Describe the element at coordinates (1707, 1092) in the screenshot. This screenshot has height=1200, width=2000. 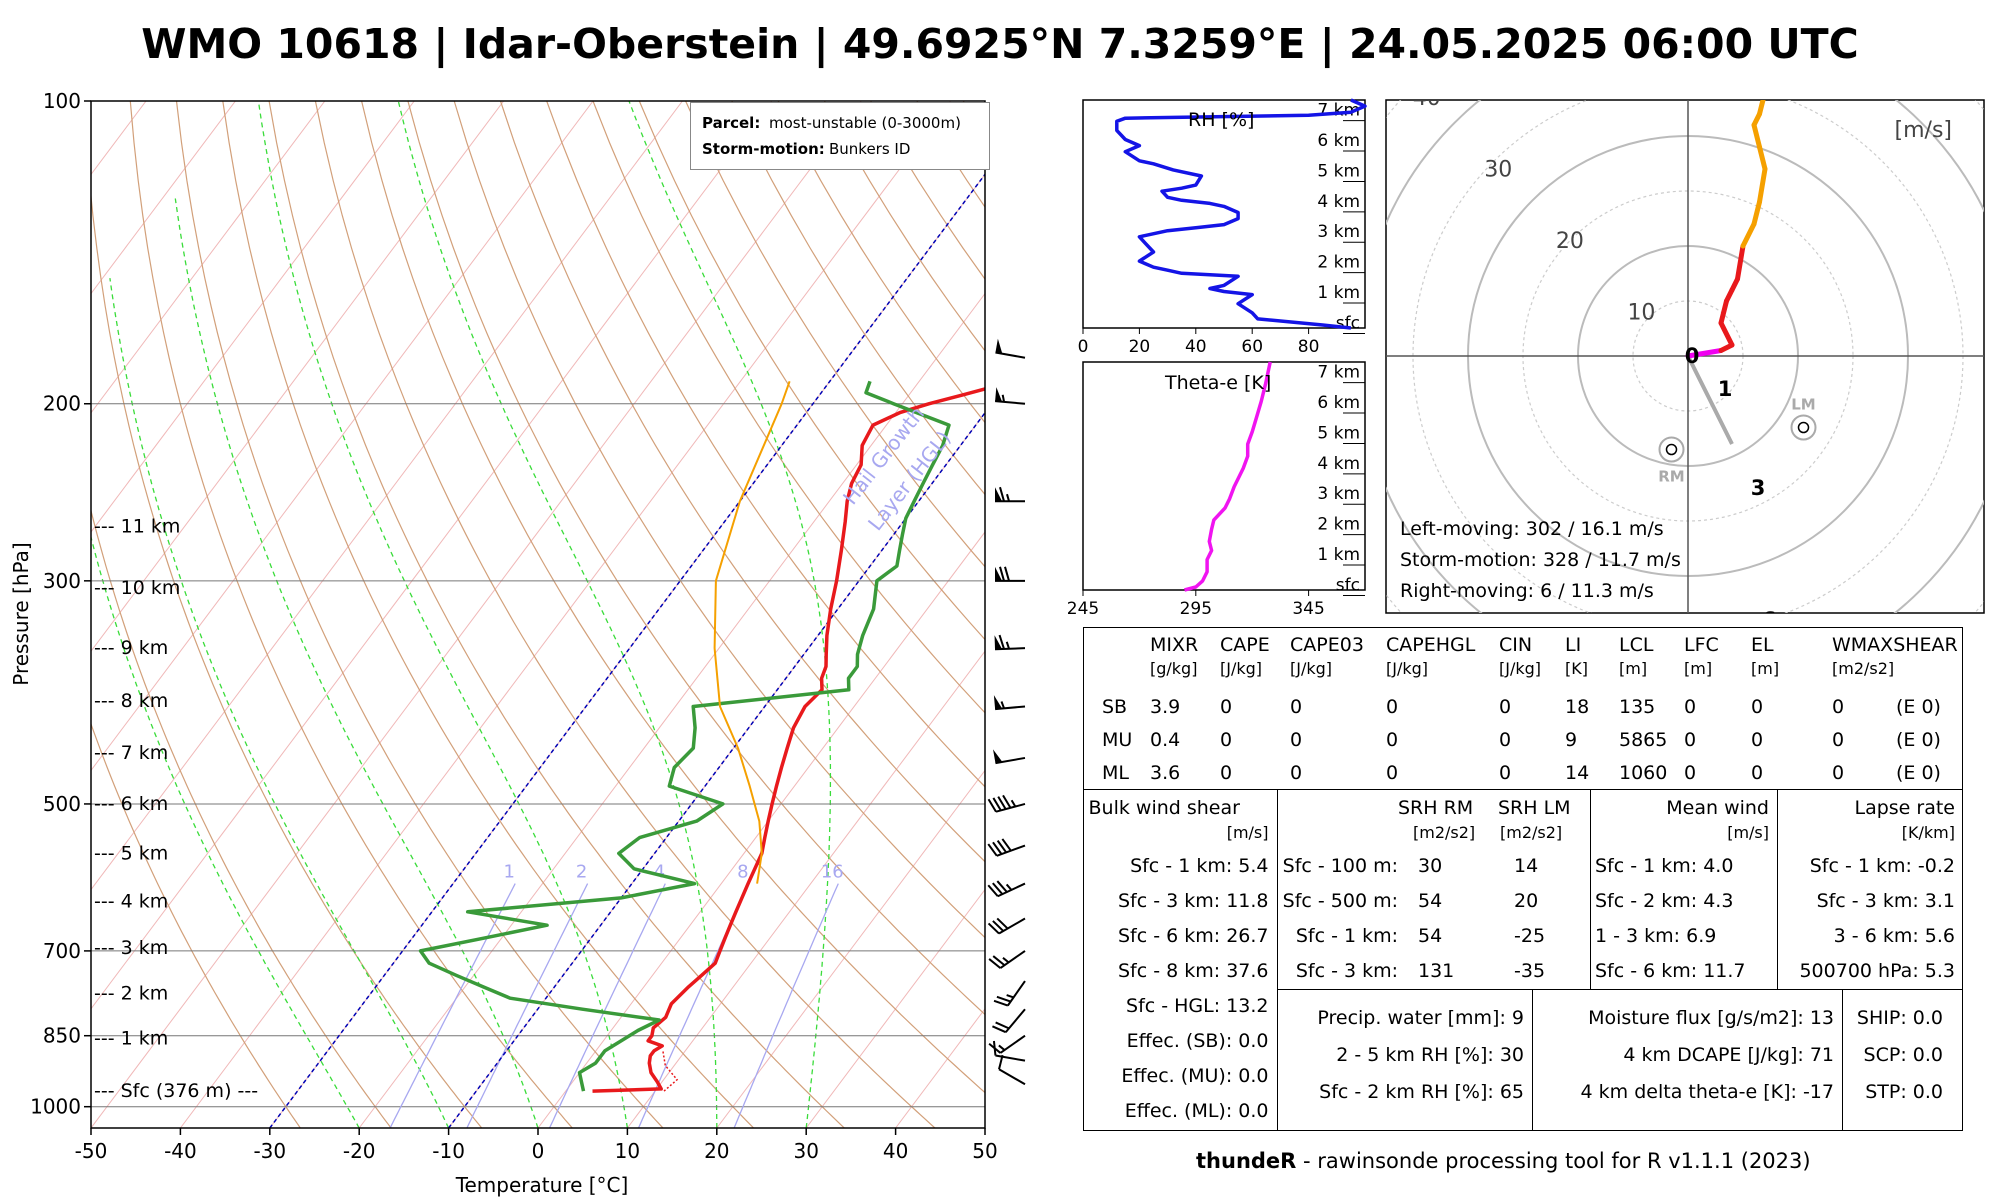
I see `flux-row: 4 km delta theta-e [K]: -17` at that location.